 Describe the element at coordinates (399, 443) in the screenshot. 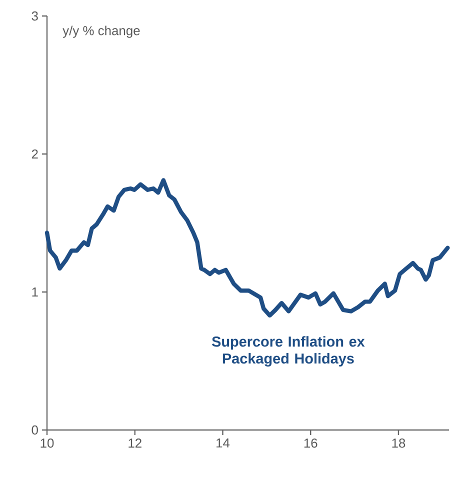

I see `x-tick-label: 18` at that location.